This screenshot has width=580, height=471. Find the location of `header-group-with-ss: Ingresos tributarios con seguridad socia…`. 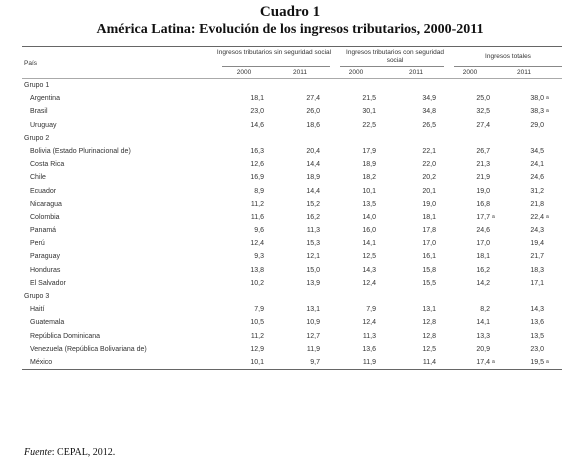

header-group-with-ss: Ingresos tributarios con seguridad socia… is located at coordinates (395, 56).